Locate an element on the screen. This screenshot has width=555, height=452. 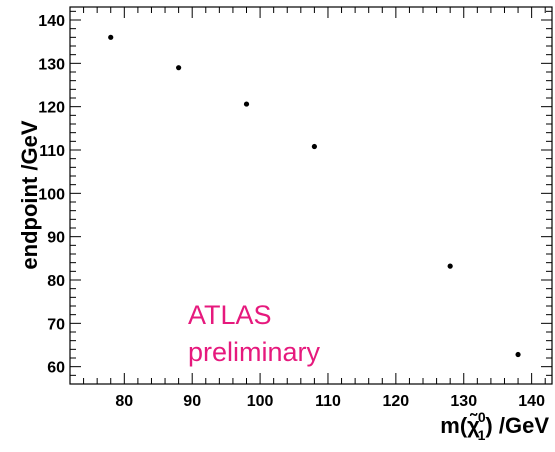
y-axis-title: endpoint /GeV is located at coordinates (29, 194).